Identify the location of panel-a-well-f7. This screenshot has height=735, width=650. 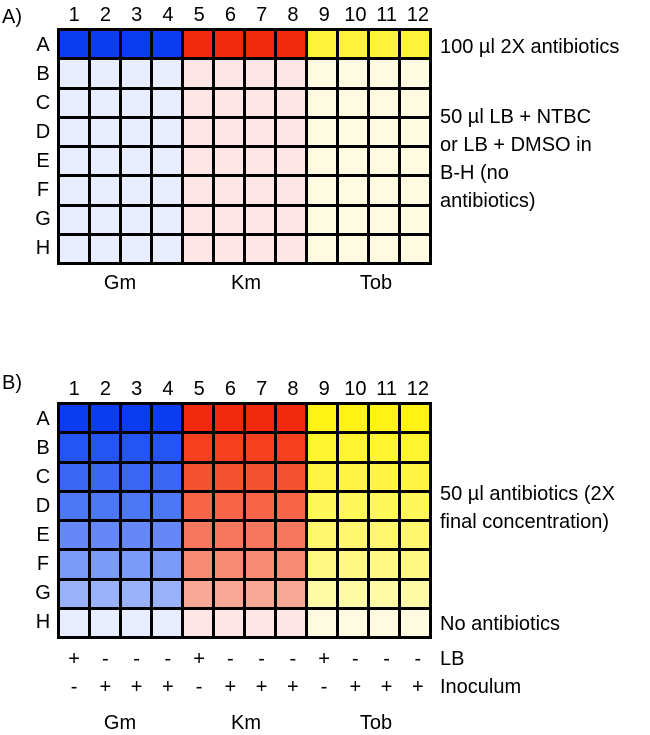
(260, 190).